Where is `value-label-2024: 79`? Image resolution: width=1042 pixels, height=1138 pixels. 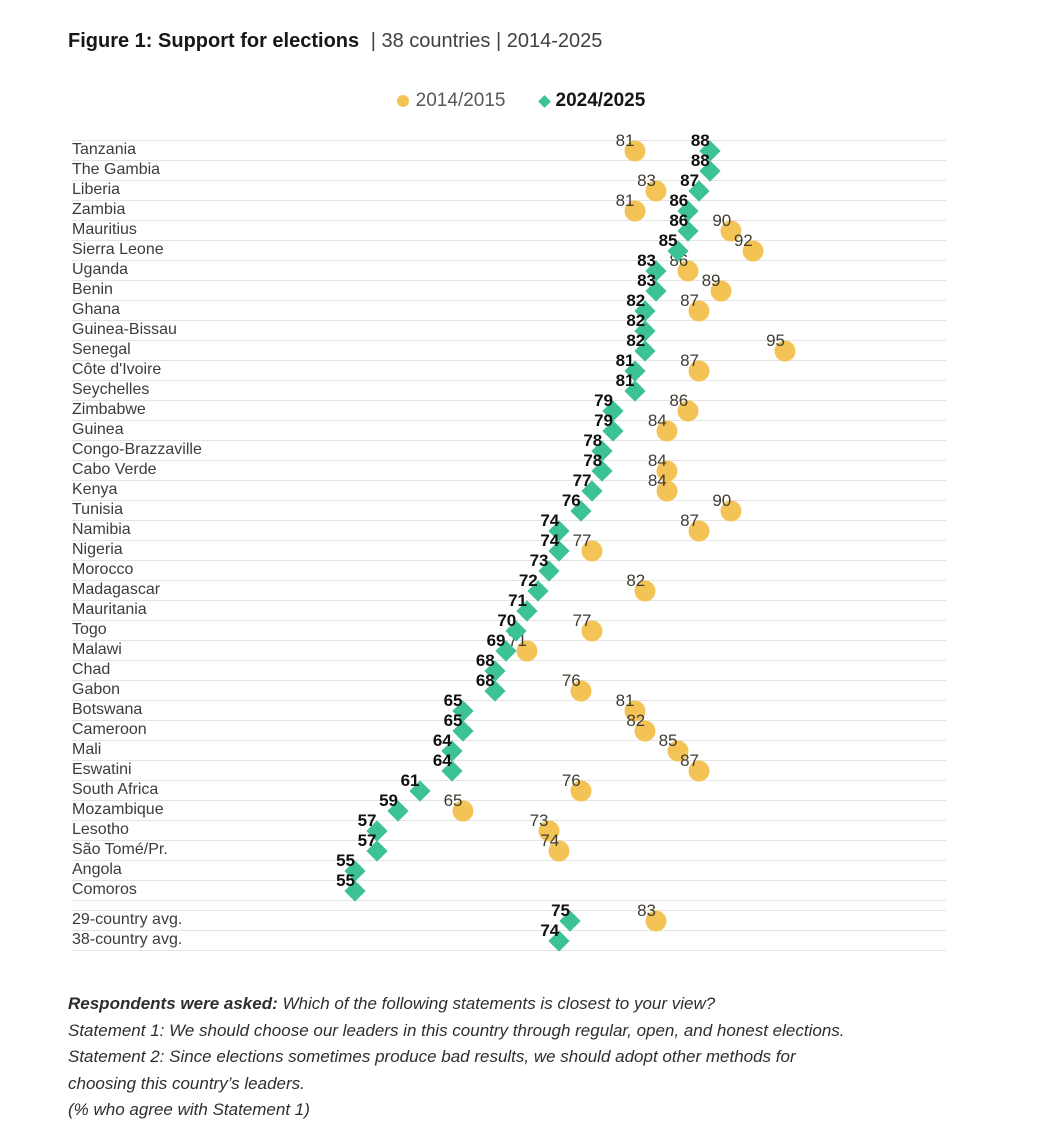 value-label-2024: 79 is located at coordinates (604, 400).